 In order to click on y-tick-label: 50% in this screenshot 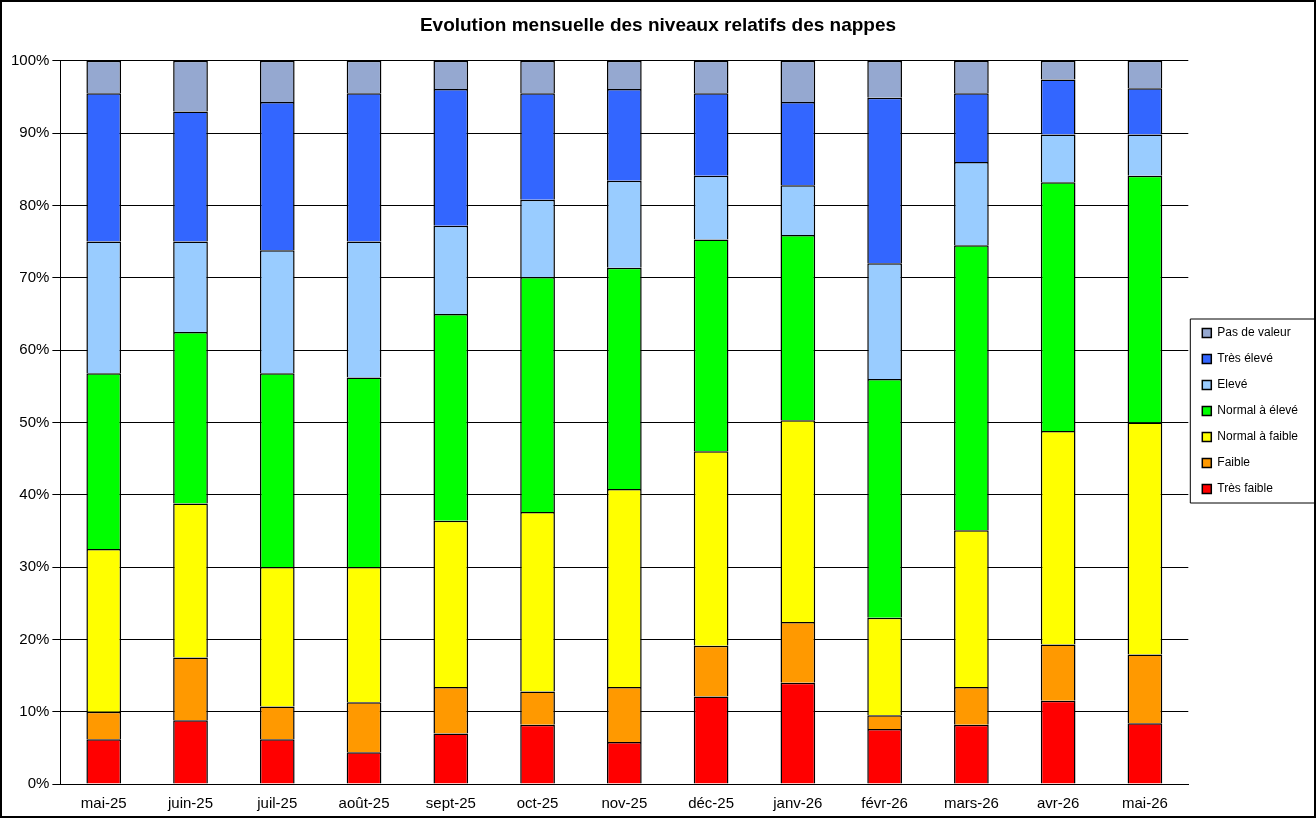, I will do `click(34, 421)`.